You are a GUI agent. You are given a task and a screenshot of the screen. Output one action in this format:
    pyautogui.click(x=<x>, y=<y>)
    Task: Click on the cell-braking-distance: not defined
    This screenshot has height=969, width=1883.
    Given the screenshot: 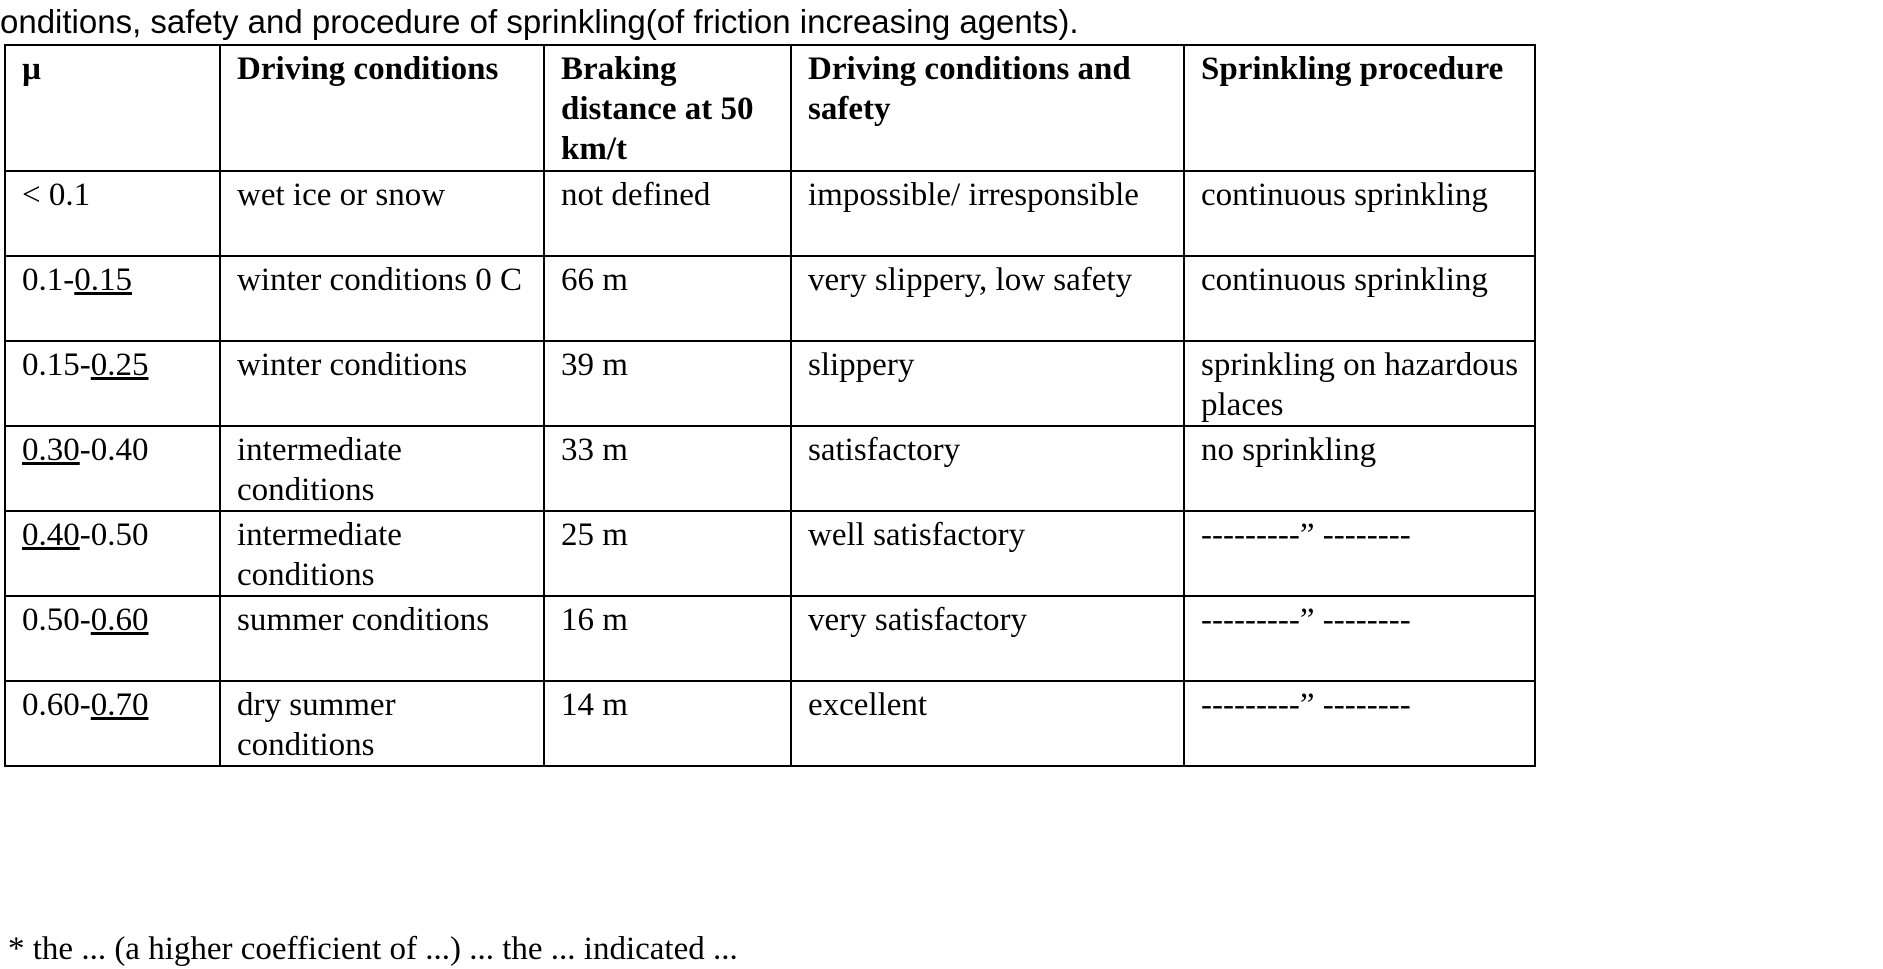 What is the action you would take?
    pyautogui.click(x=667, y=213)
    